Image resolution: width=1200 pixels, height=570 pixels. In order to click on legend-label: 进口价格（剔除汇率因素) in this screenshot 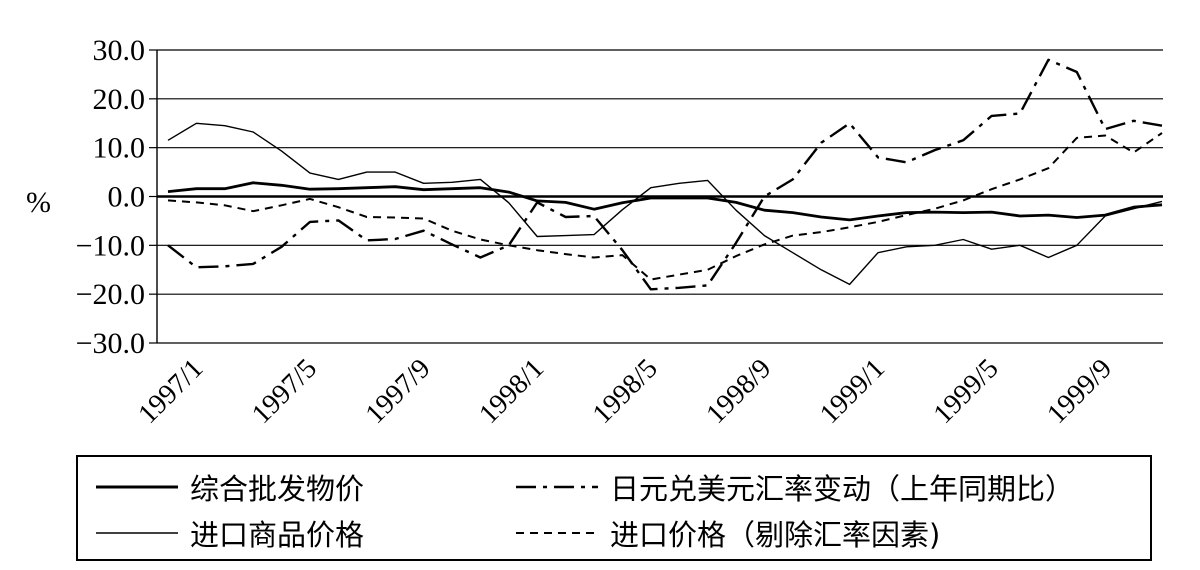, I will do `click(775, 535)`.